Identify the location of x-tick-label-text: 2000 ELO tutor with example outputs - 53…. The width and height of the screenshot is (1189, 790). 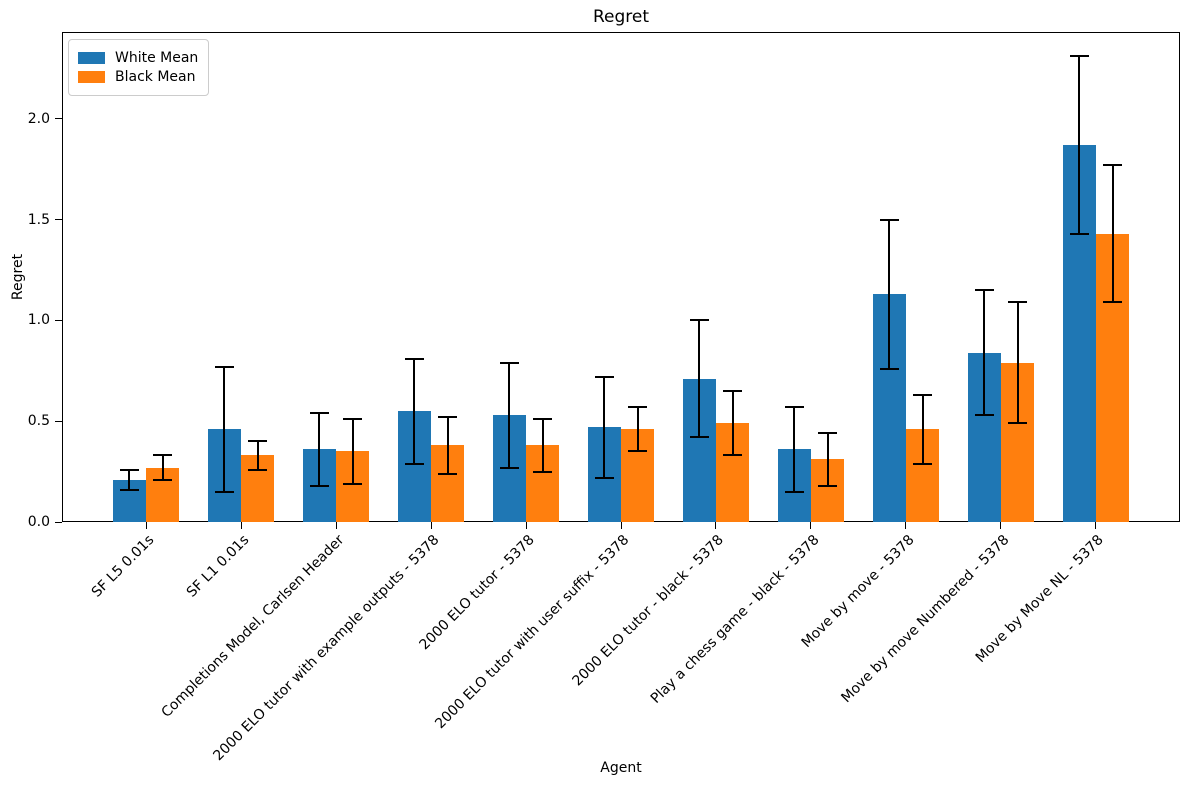
(326, 648).